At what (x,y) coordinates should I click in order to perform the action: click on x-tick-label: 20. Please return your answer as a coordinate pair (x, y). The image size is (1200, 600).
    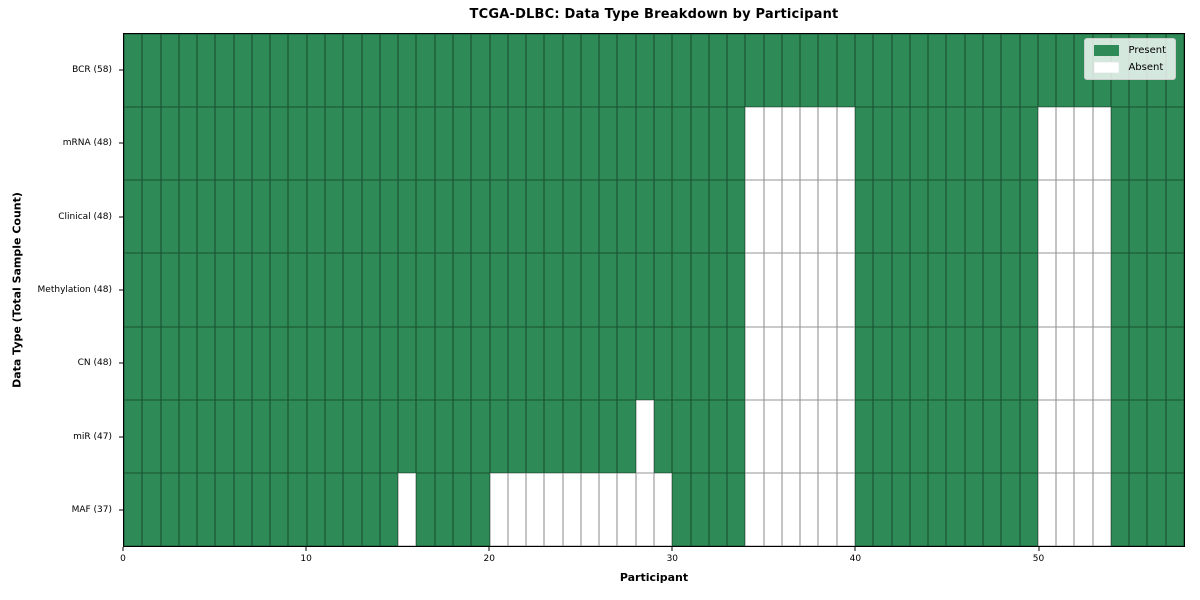
    Looking at the image, I should click on (489, 559).